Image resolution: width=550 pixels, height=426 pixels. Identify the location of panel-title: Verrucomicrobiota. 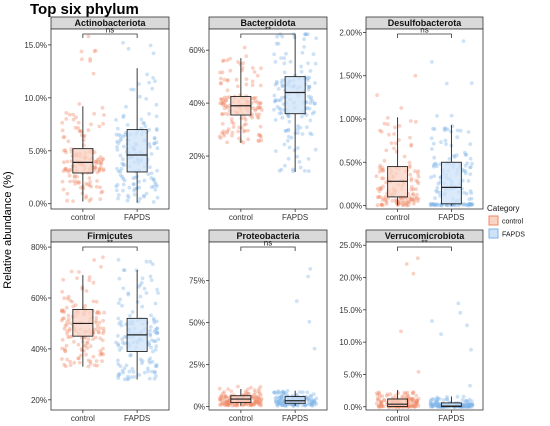
(425, 236).